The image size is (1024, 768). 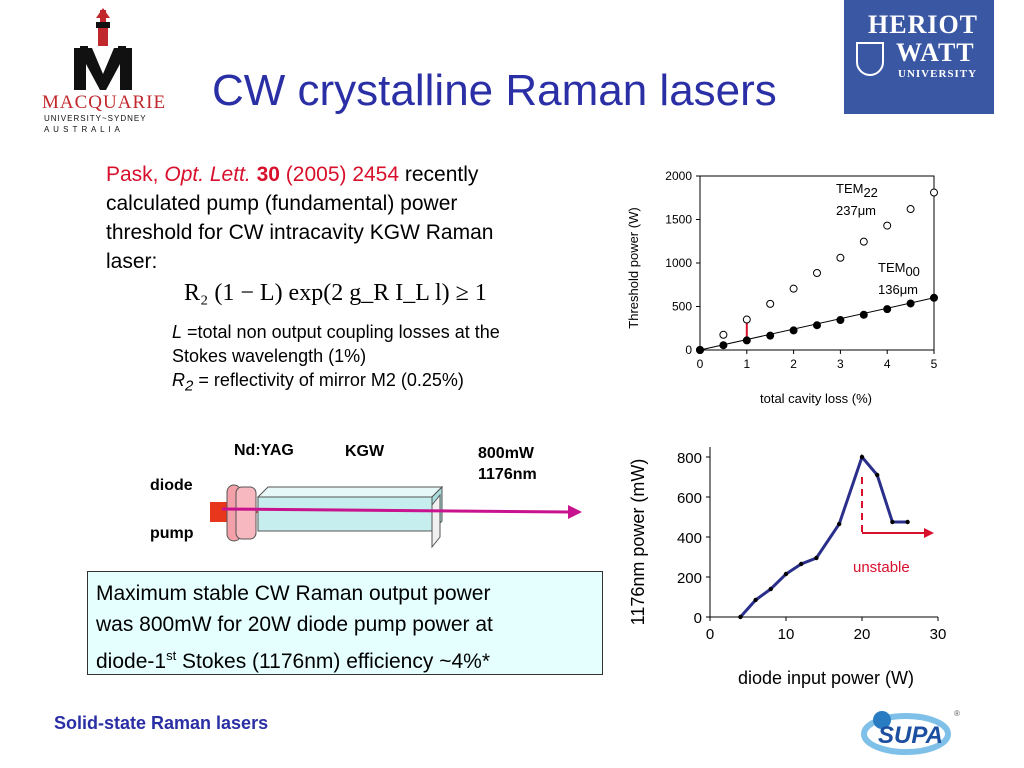 I want to click on ref-rest: (2005) 2454, so click(x=339, y=174).